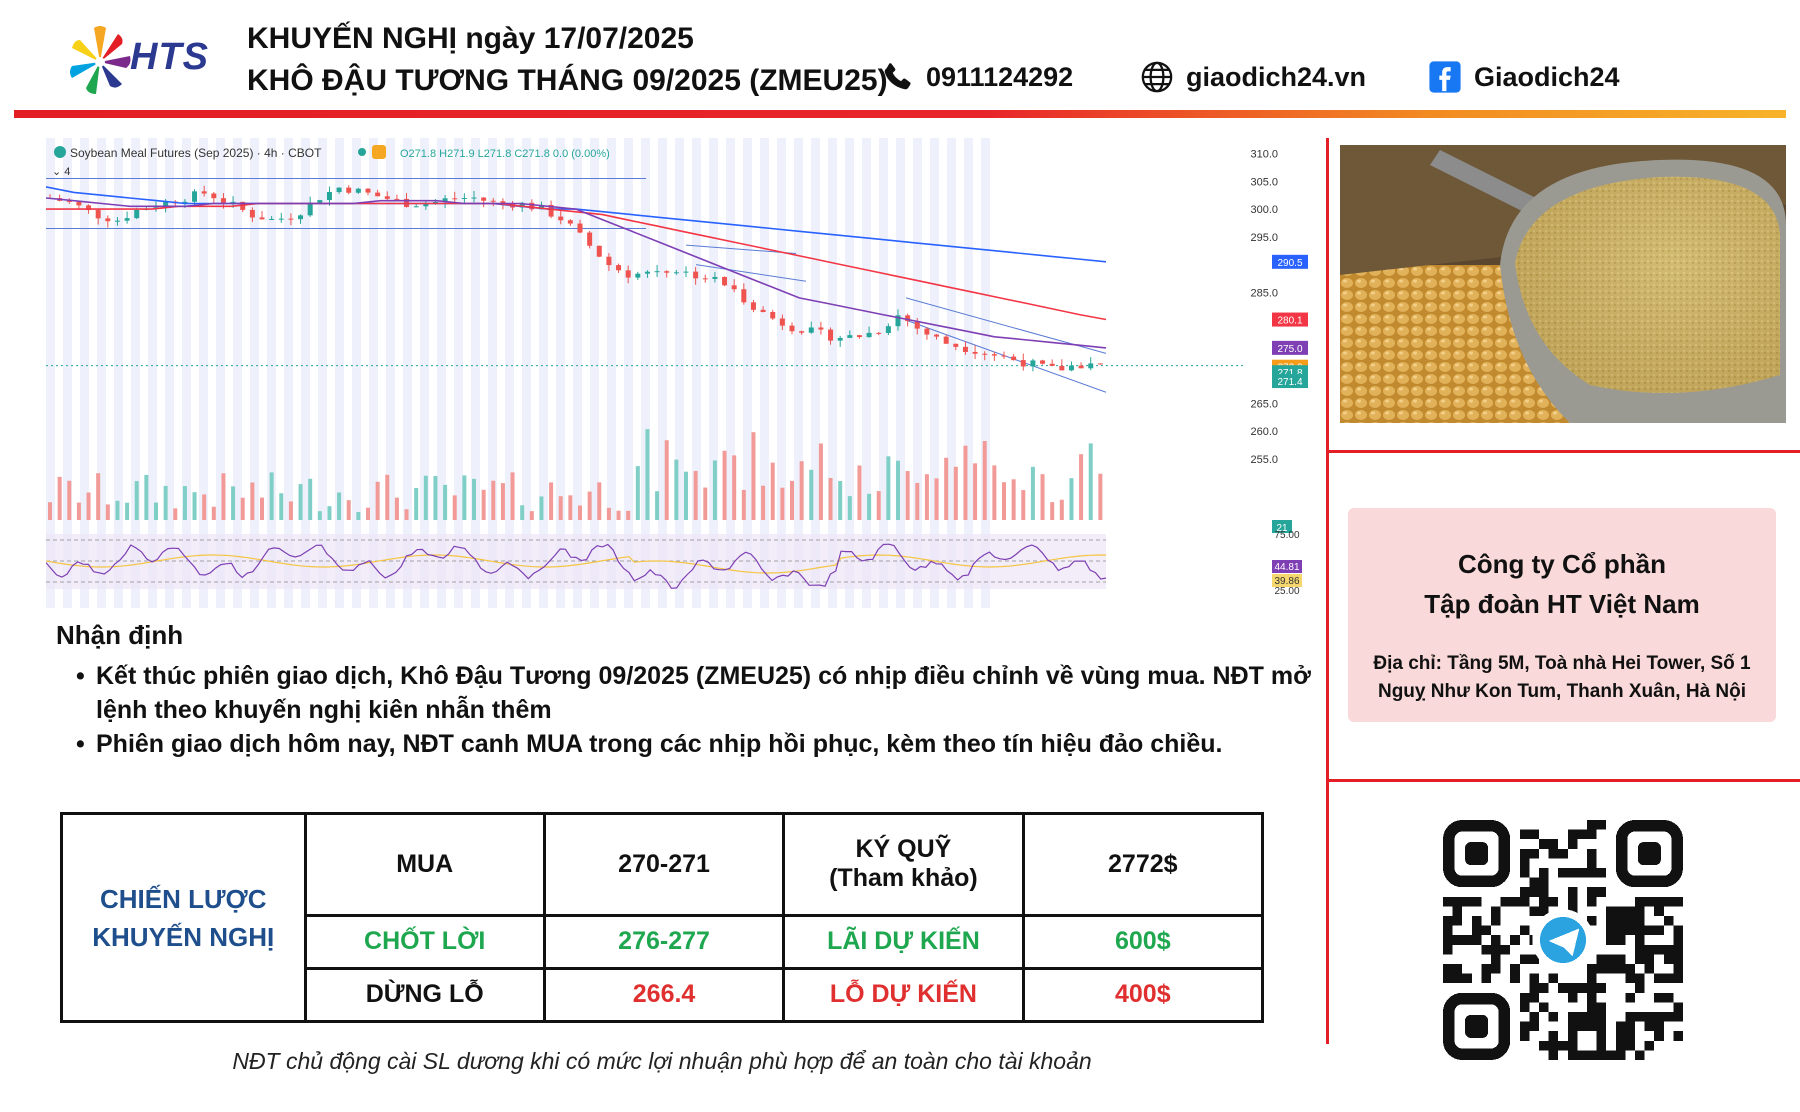 The height and width of the screenshot is (1112, 1800). What do you see at coordinates (1253, 77) in the screenshot?
I see `website-link: giaodich24.vn` at bounding box center [1253, 77].